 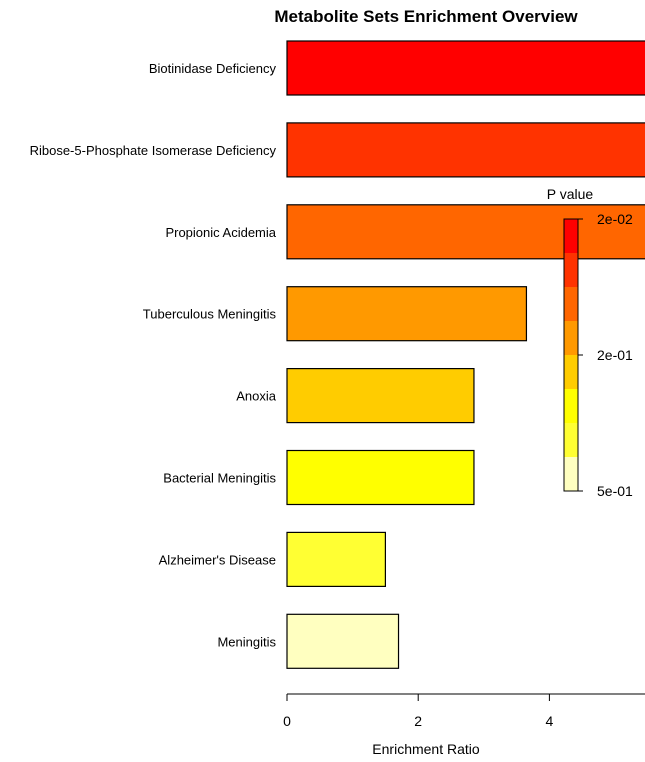 I want to click on x-tick-label: 0, so click(x=287, y=721).